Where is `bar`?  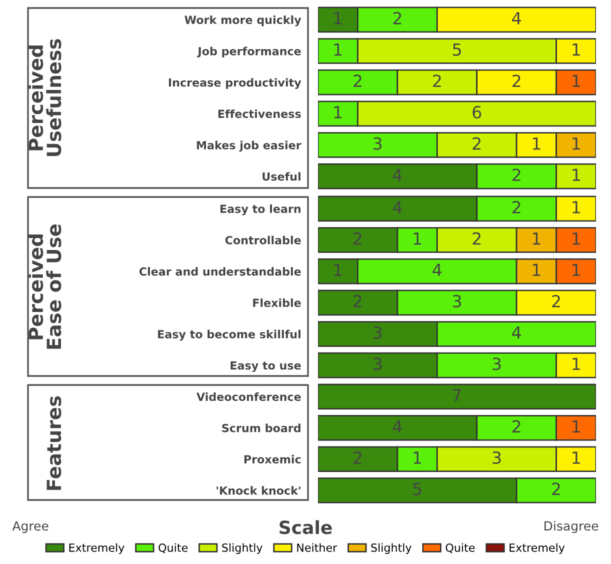
bar is located at coordinates (457, 397).